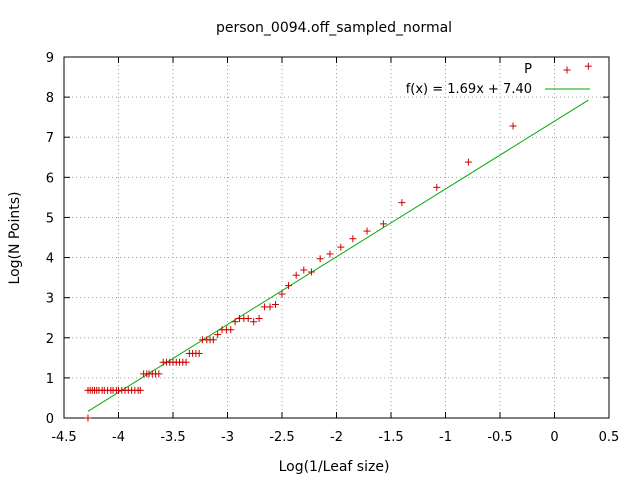  Describe the element at coordinates (50, 419) in the screenshot. I see `y-tick-label: 0` at that location.